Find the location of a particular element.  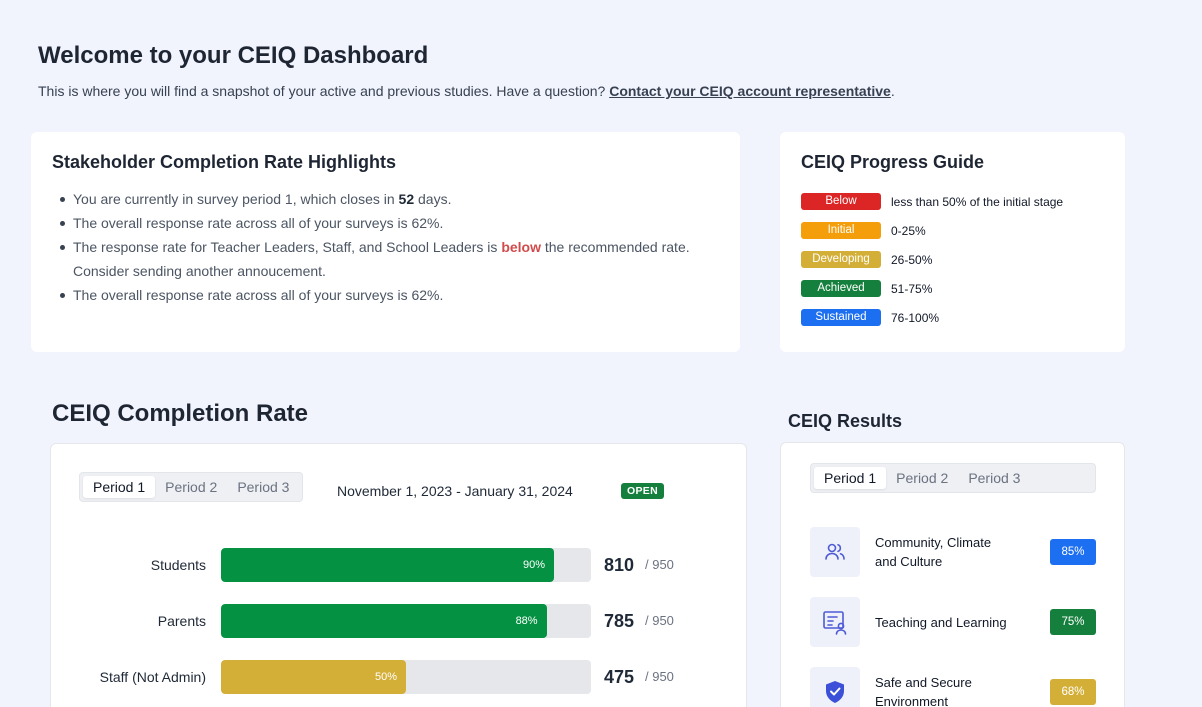

result-score-badge: 68% is located at coordinates (1073, 692).